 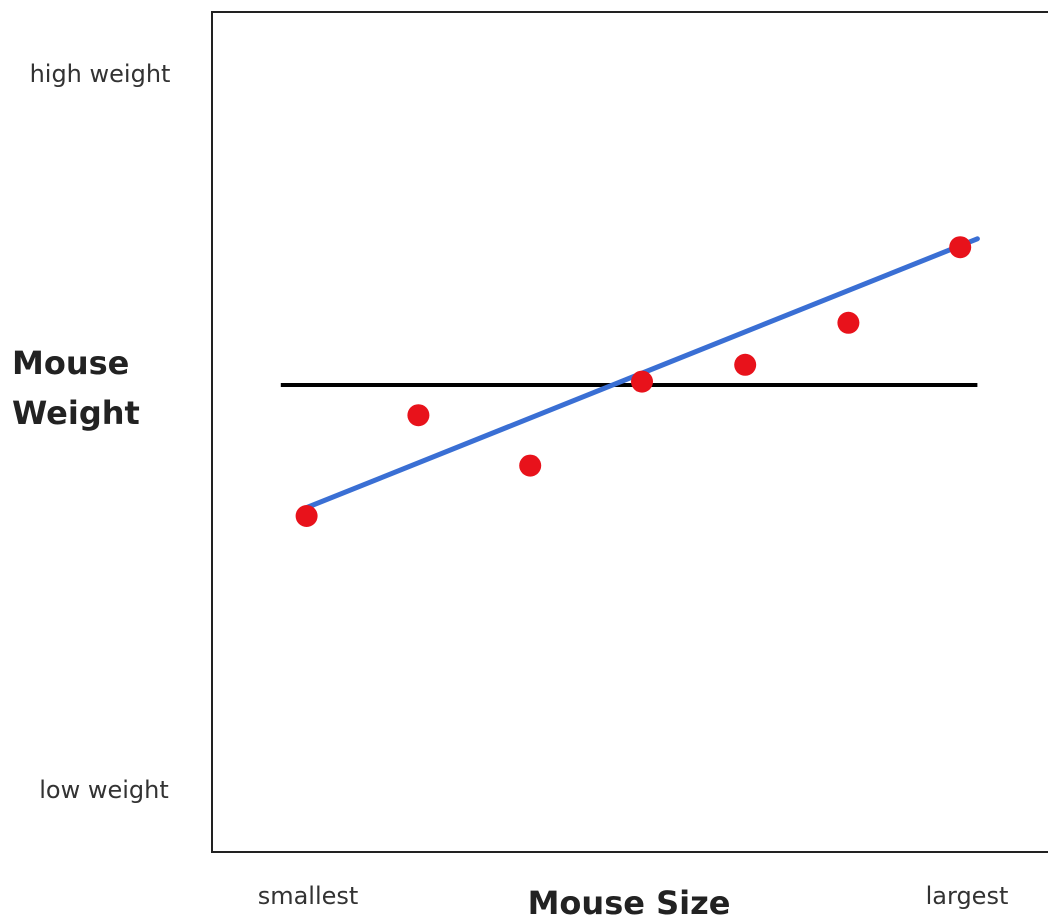 What do you see at coordinates (967, 896) in the screenshot?
I see `x-tick-label-max: largest` at bounding box center [967, 896].